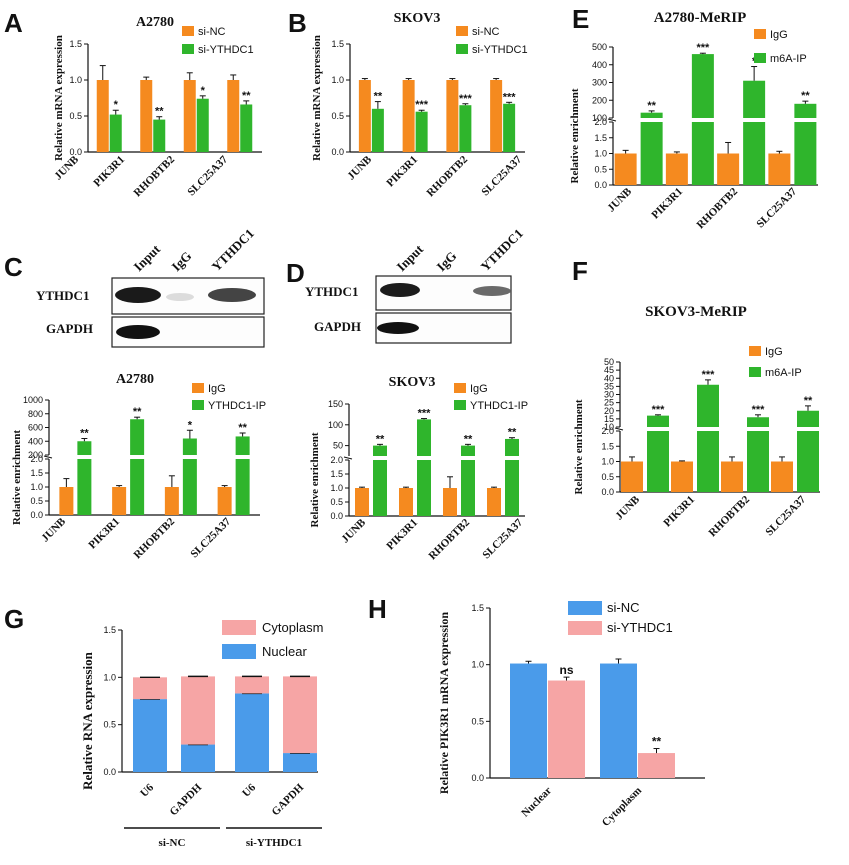 The height and width of the screenshot is (865, 849). I want to click on panel-letter-f: F, so click(580, 271).